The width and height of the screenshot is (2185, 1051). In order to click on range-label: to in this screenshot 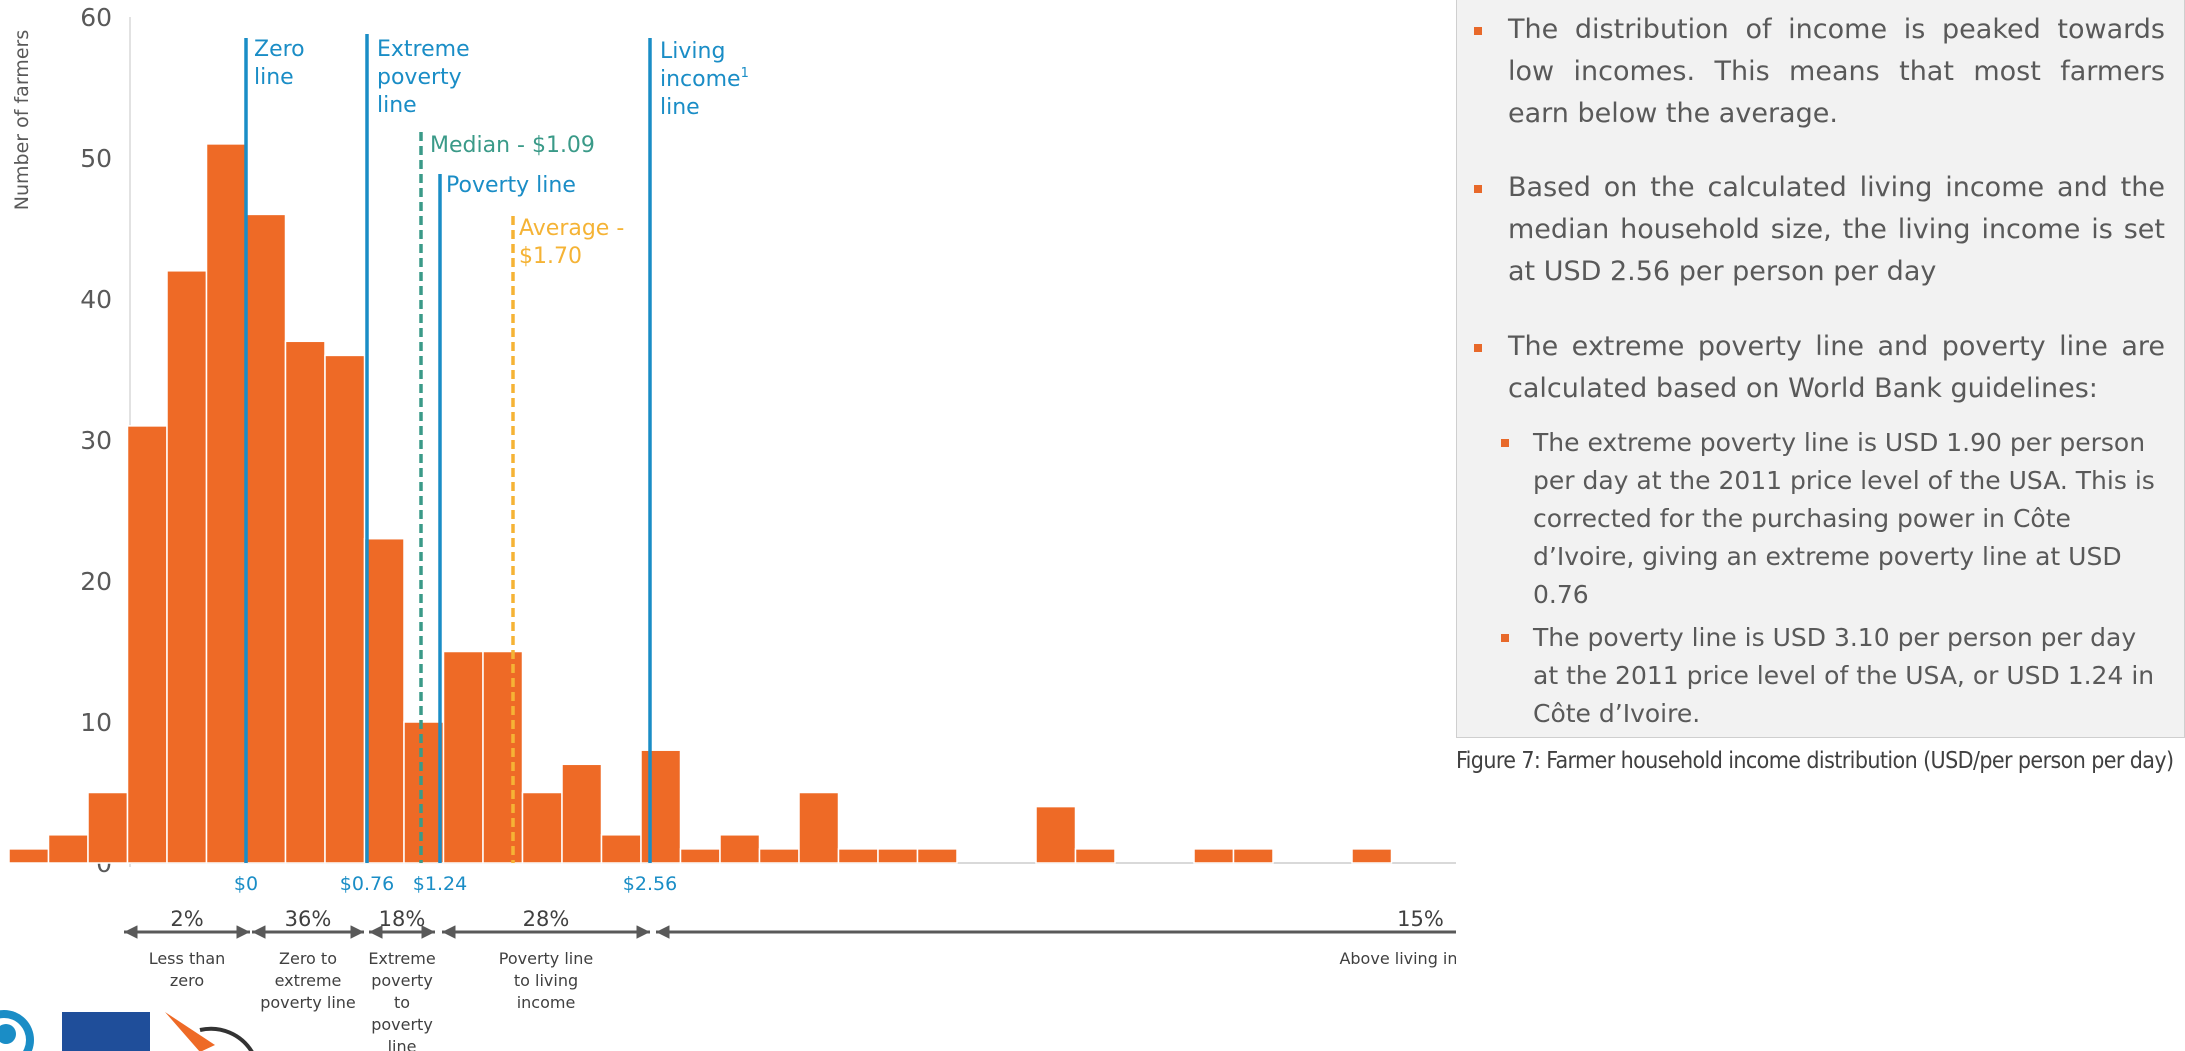, I will do `click(402, 1002)`.